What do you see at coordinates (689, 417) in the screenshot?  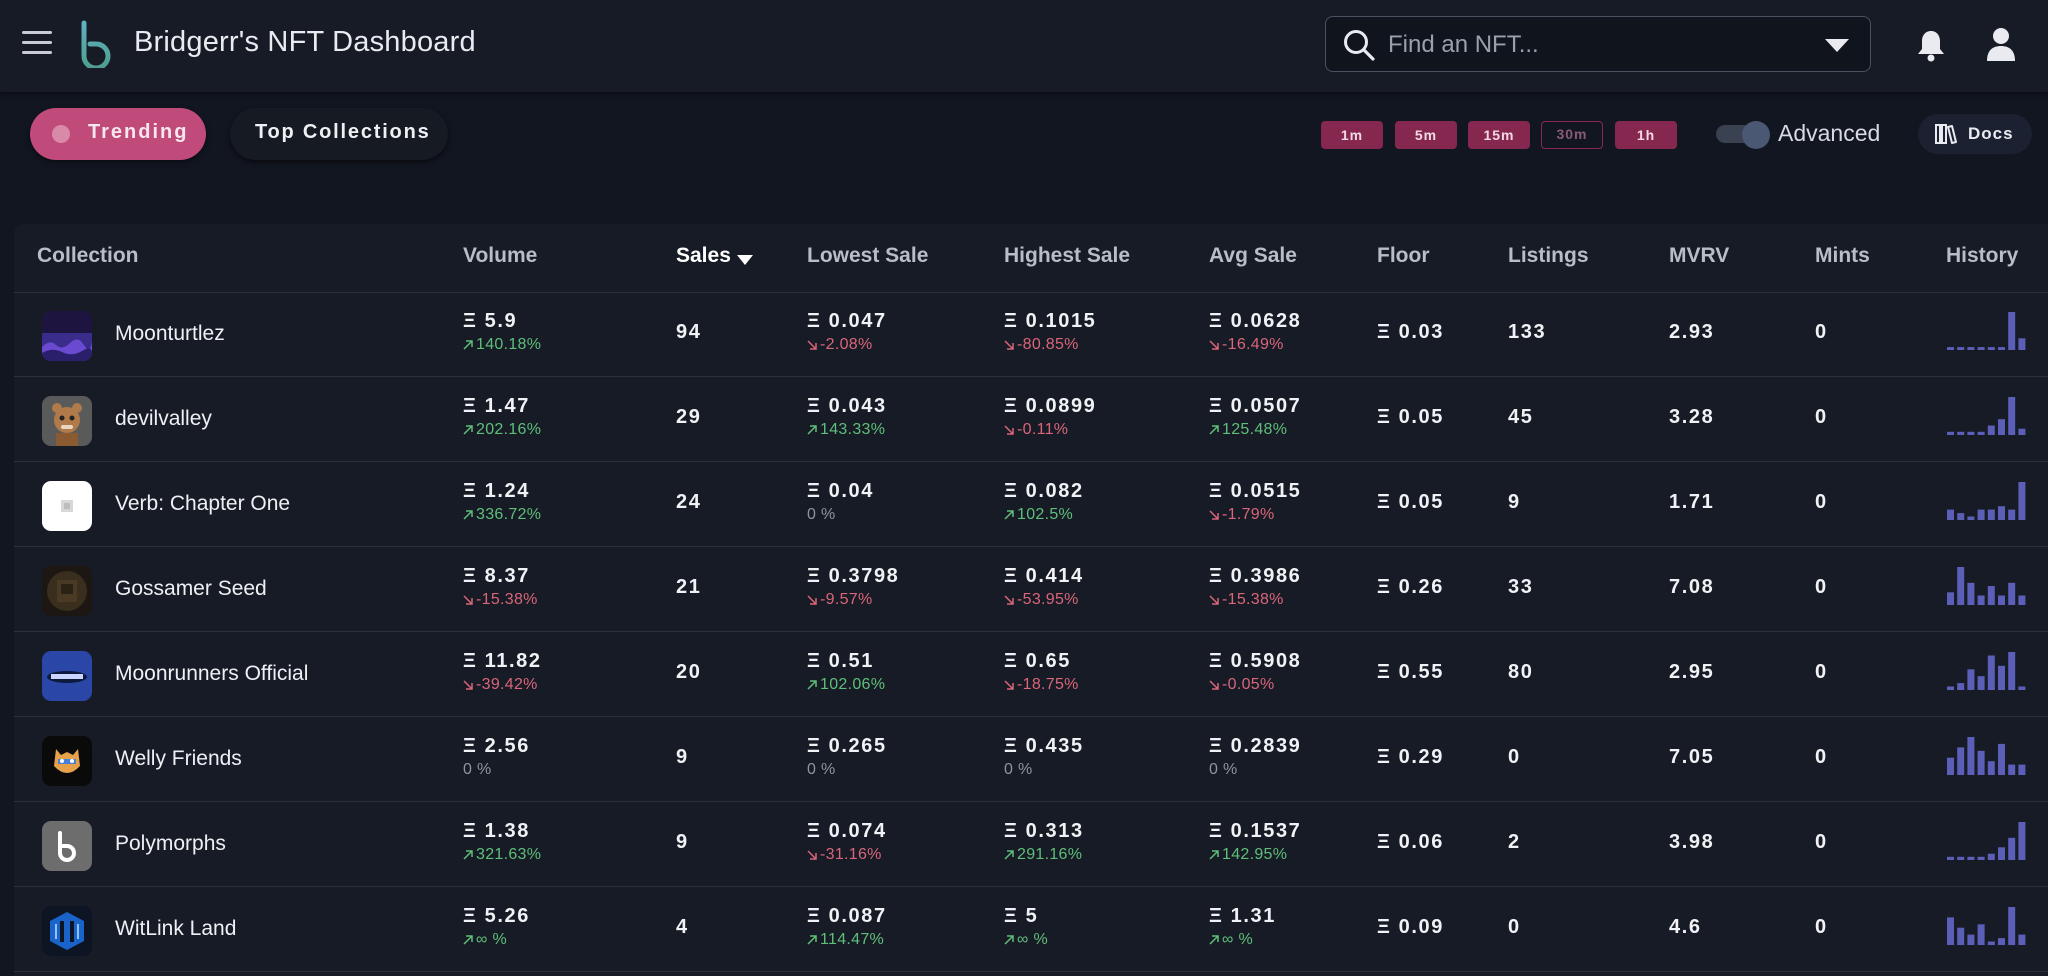 I see `sales-value: 29` at bounding box center [689, 417].